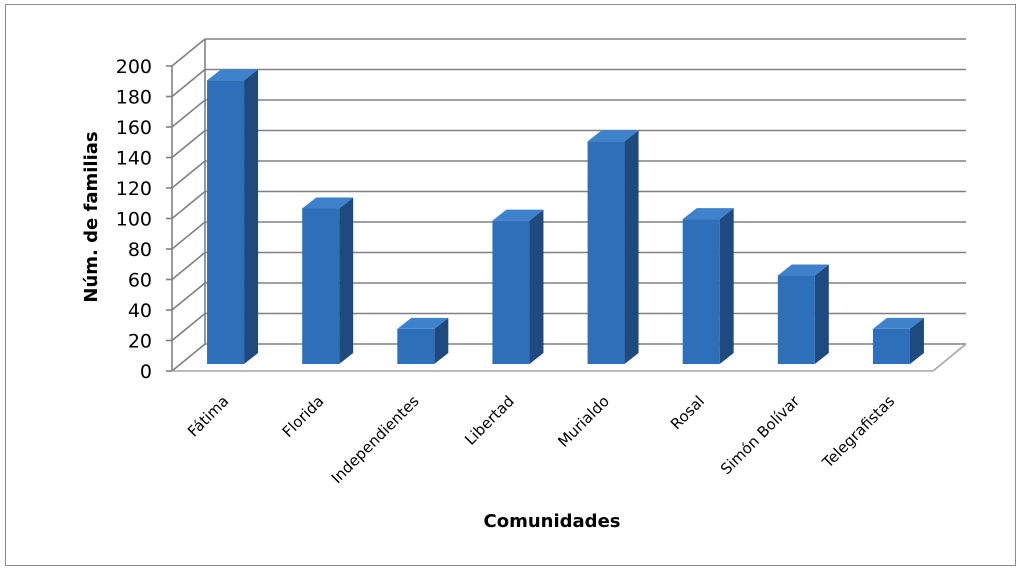  Describe the element at coordinates (140, 311) in the screenshot. I see `y-tick-label: 40` at that location.